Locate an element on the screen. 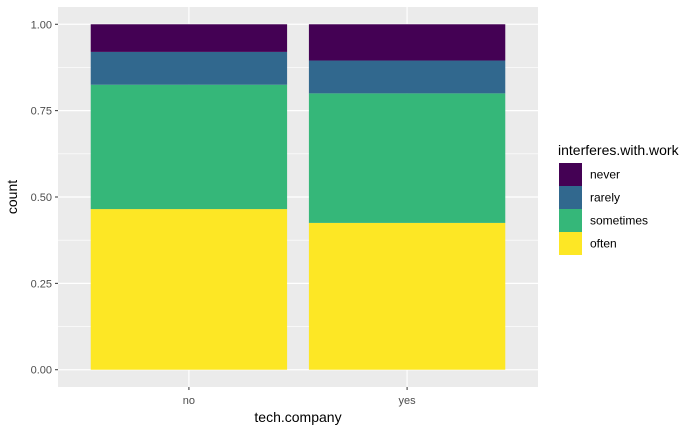  y-tick-label: 0.25 is located at coordinates (41, 284).